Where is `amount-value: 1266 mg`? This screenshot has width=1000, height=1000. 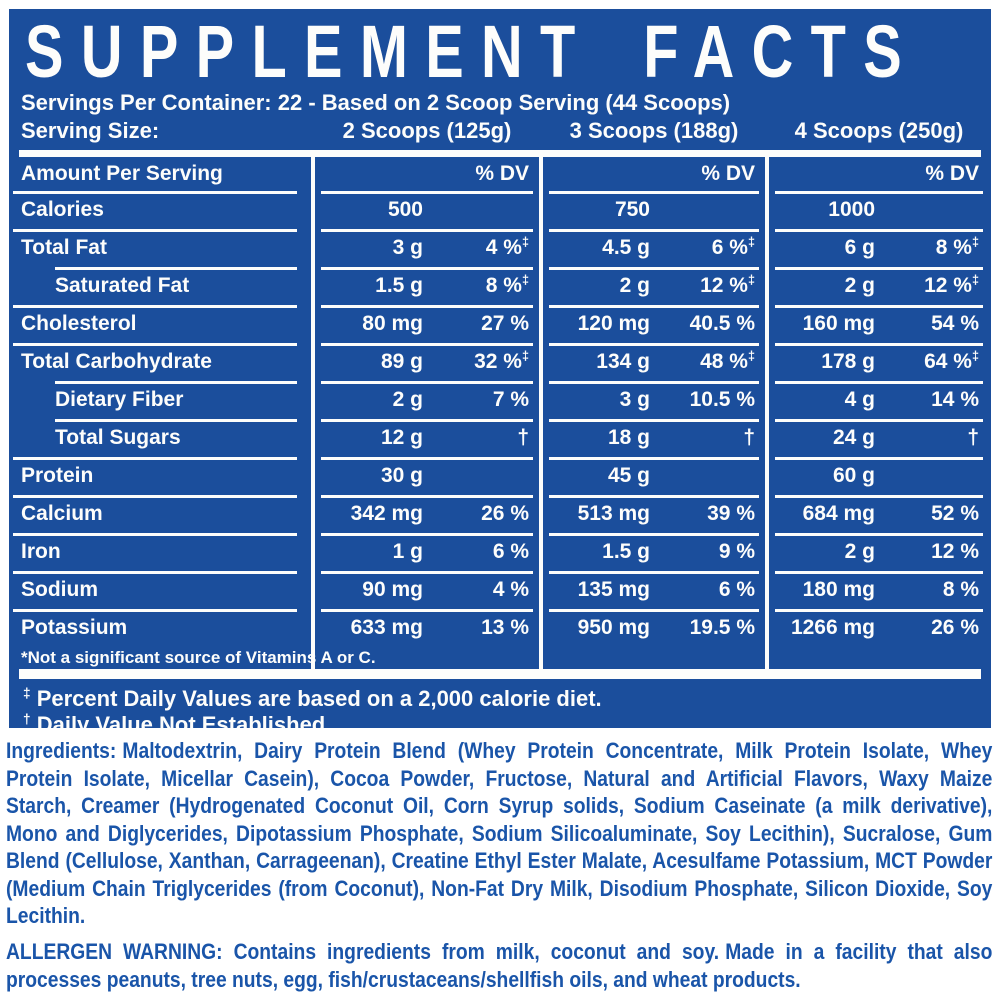
amount-value: 1266 mg is located at coordinates (832, 627).